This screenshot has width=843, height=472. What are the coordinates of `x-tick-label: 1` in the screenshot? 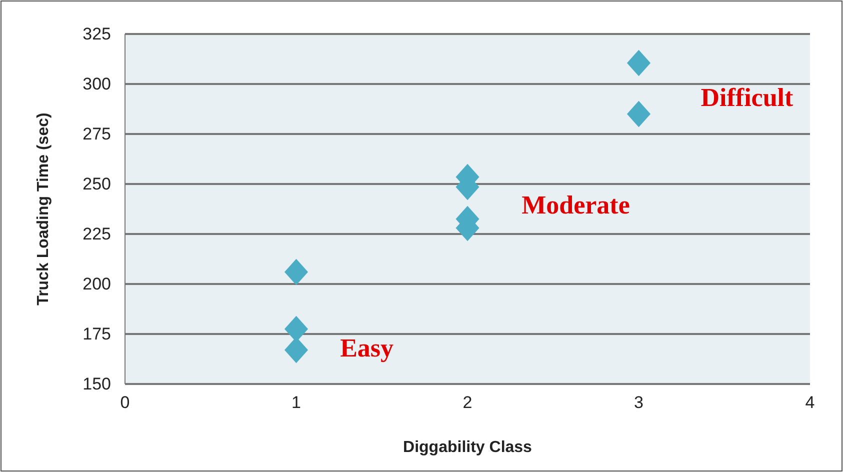 It's located at (296, 402).